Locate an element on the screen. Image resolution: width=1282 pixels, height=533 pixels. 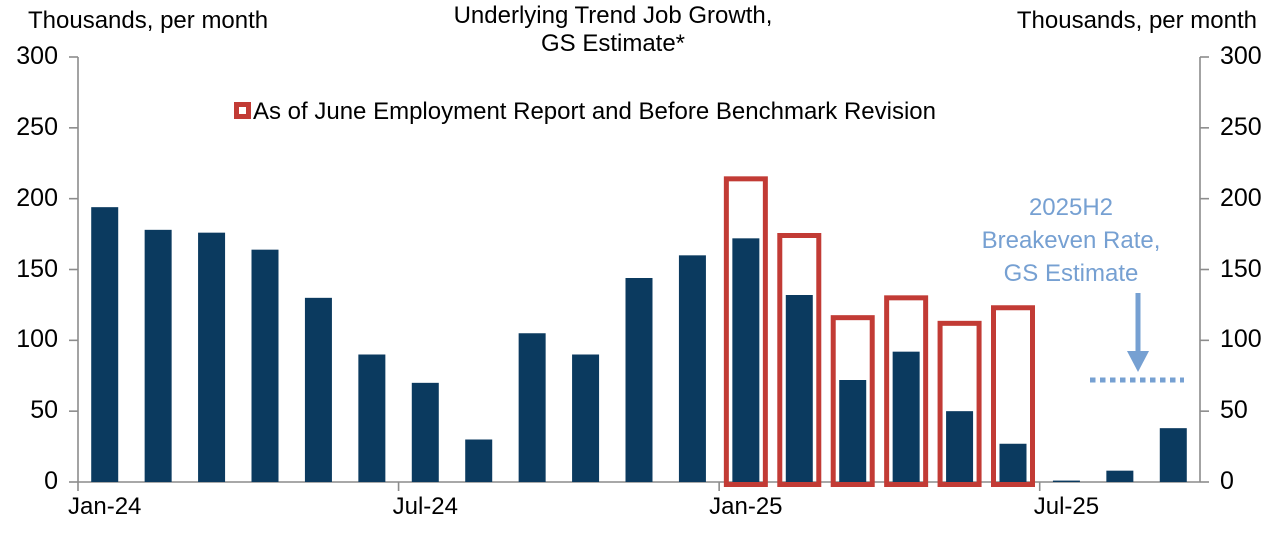
y-axis-label-left: 200 is located at coordinates (37, 197).